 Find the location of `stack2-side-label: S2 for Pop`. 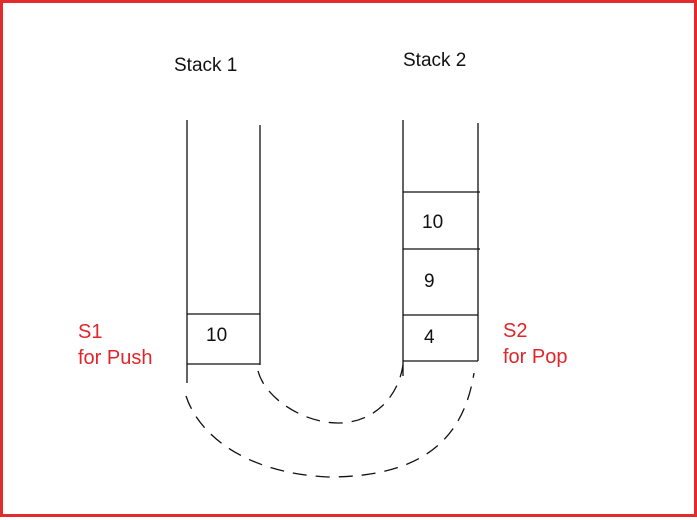

stack2-side-label: S2 for Pop is located at coordinates (535, 344).